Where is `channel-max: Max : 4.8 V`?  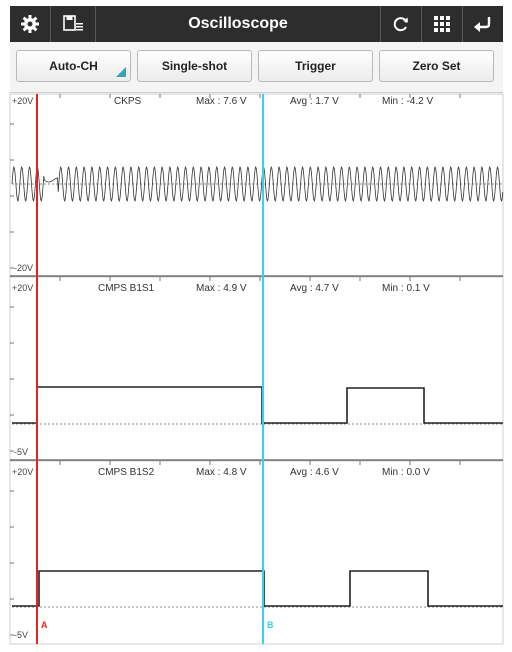
channel-max: Max : 4.8 V is located at coordinates (221, 472).